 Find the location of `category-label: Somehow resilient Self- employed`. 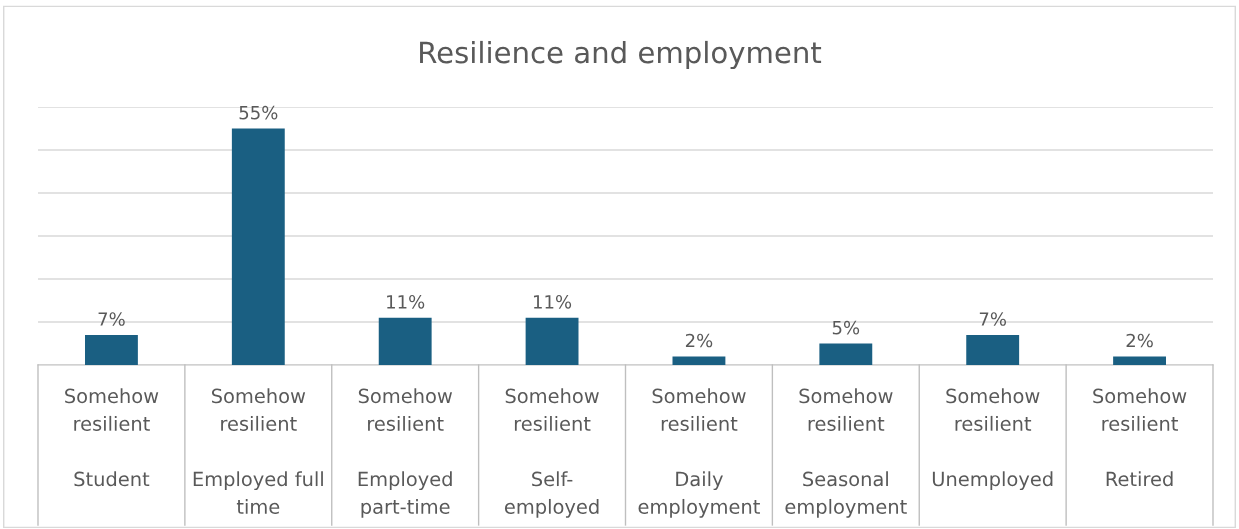

category-label: Somehow resilient Self- employed is located at coordinates (551, 453).